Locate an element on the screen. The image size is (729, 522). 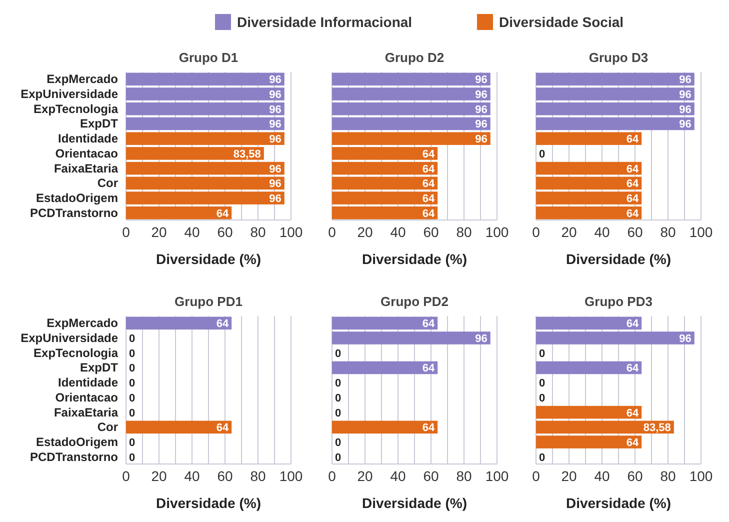
chart-title: Grupo PD2 is located at coordinates (414, 301).